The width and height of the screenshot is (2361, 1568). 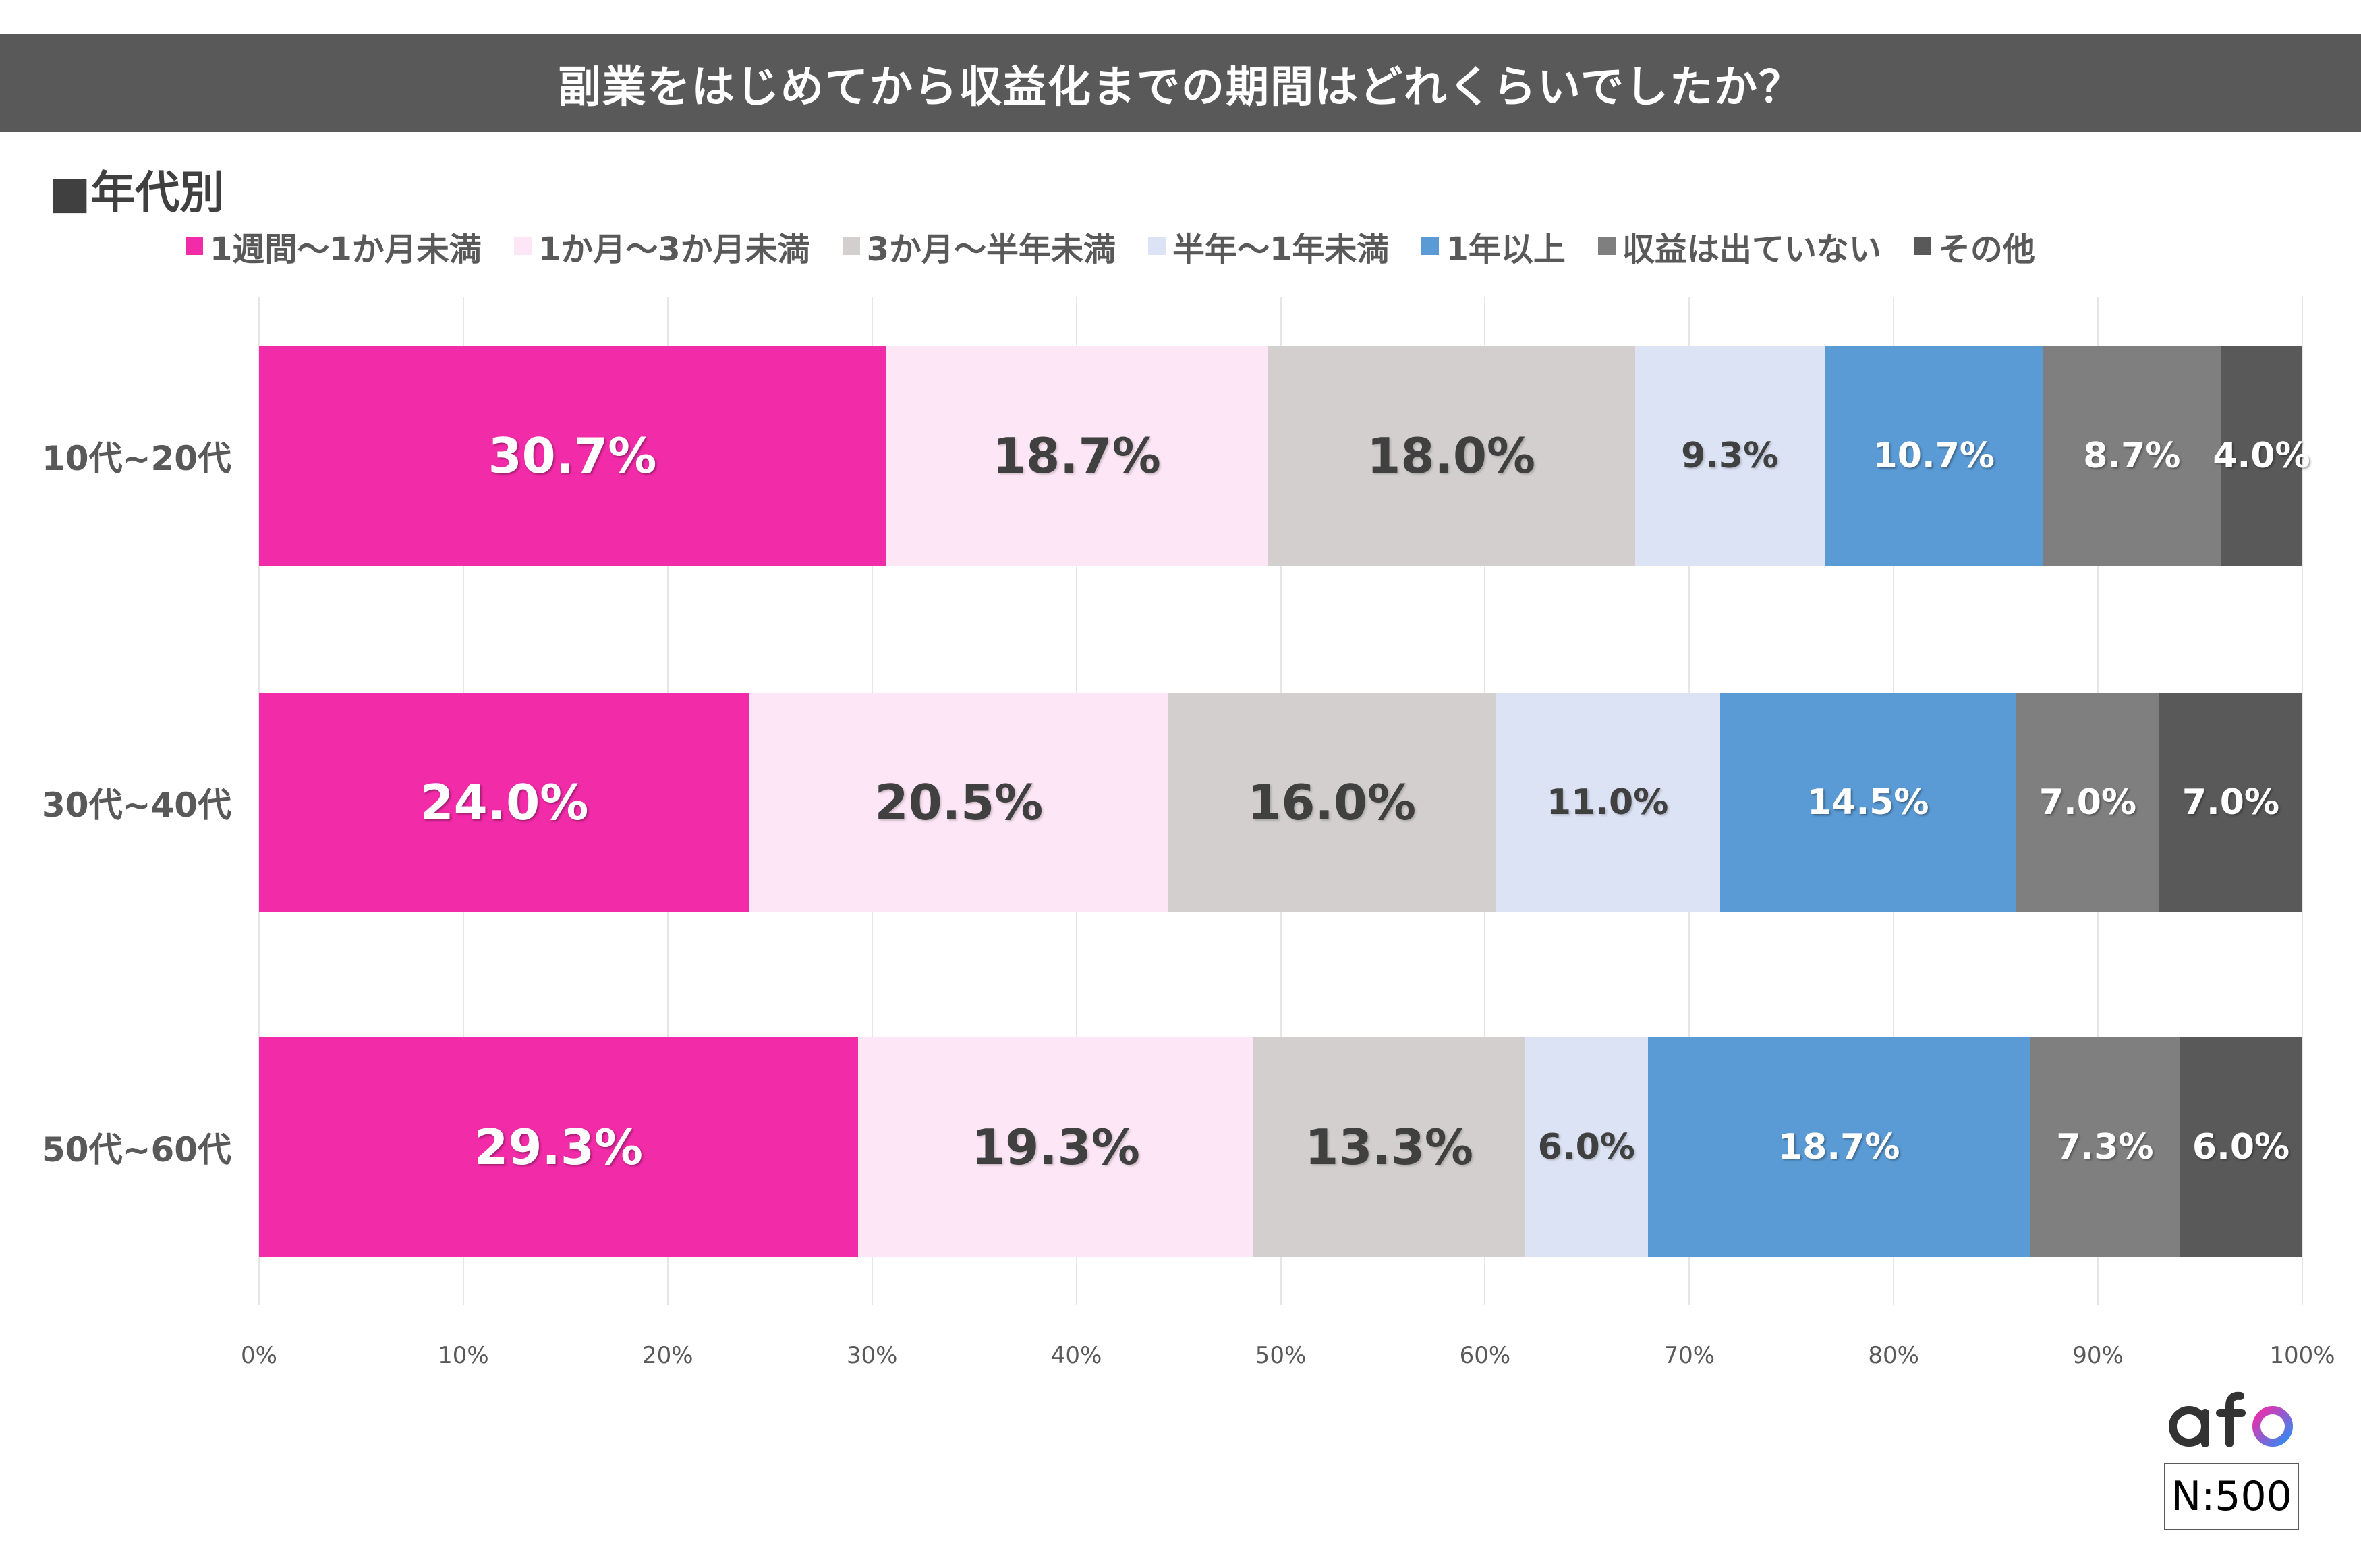 I want to click on data-label: 11.0%, so click(x=1607, y=802).